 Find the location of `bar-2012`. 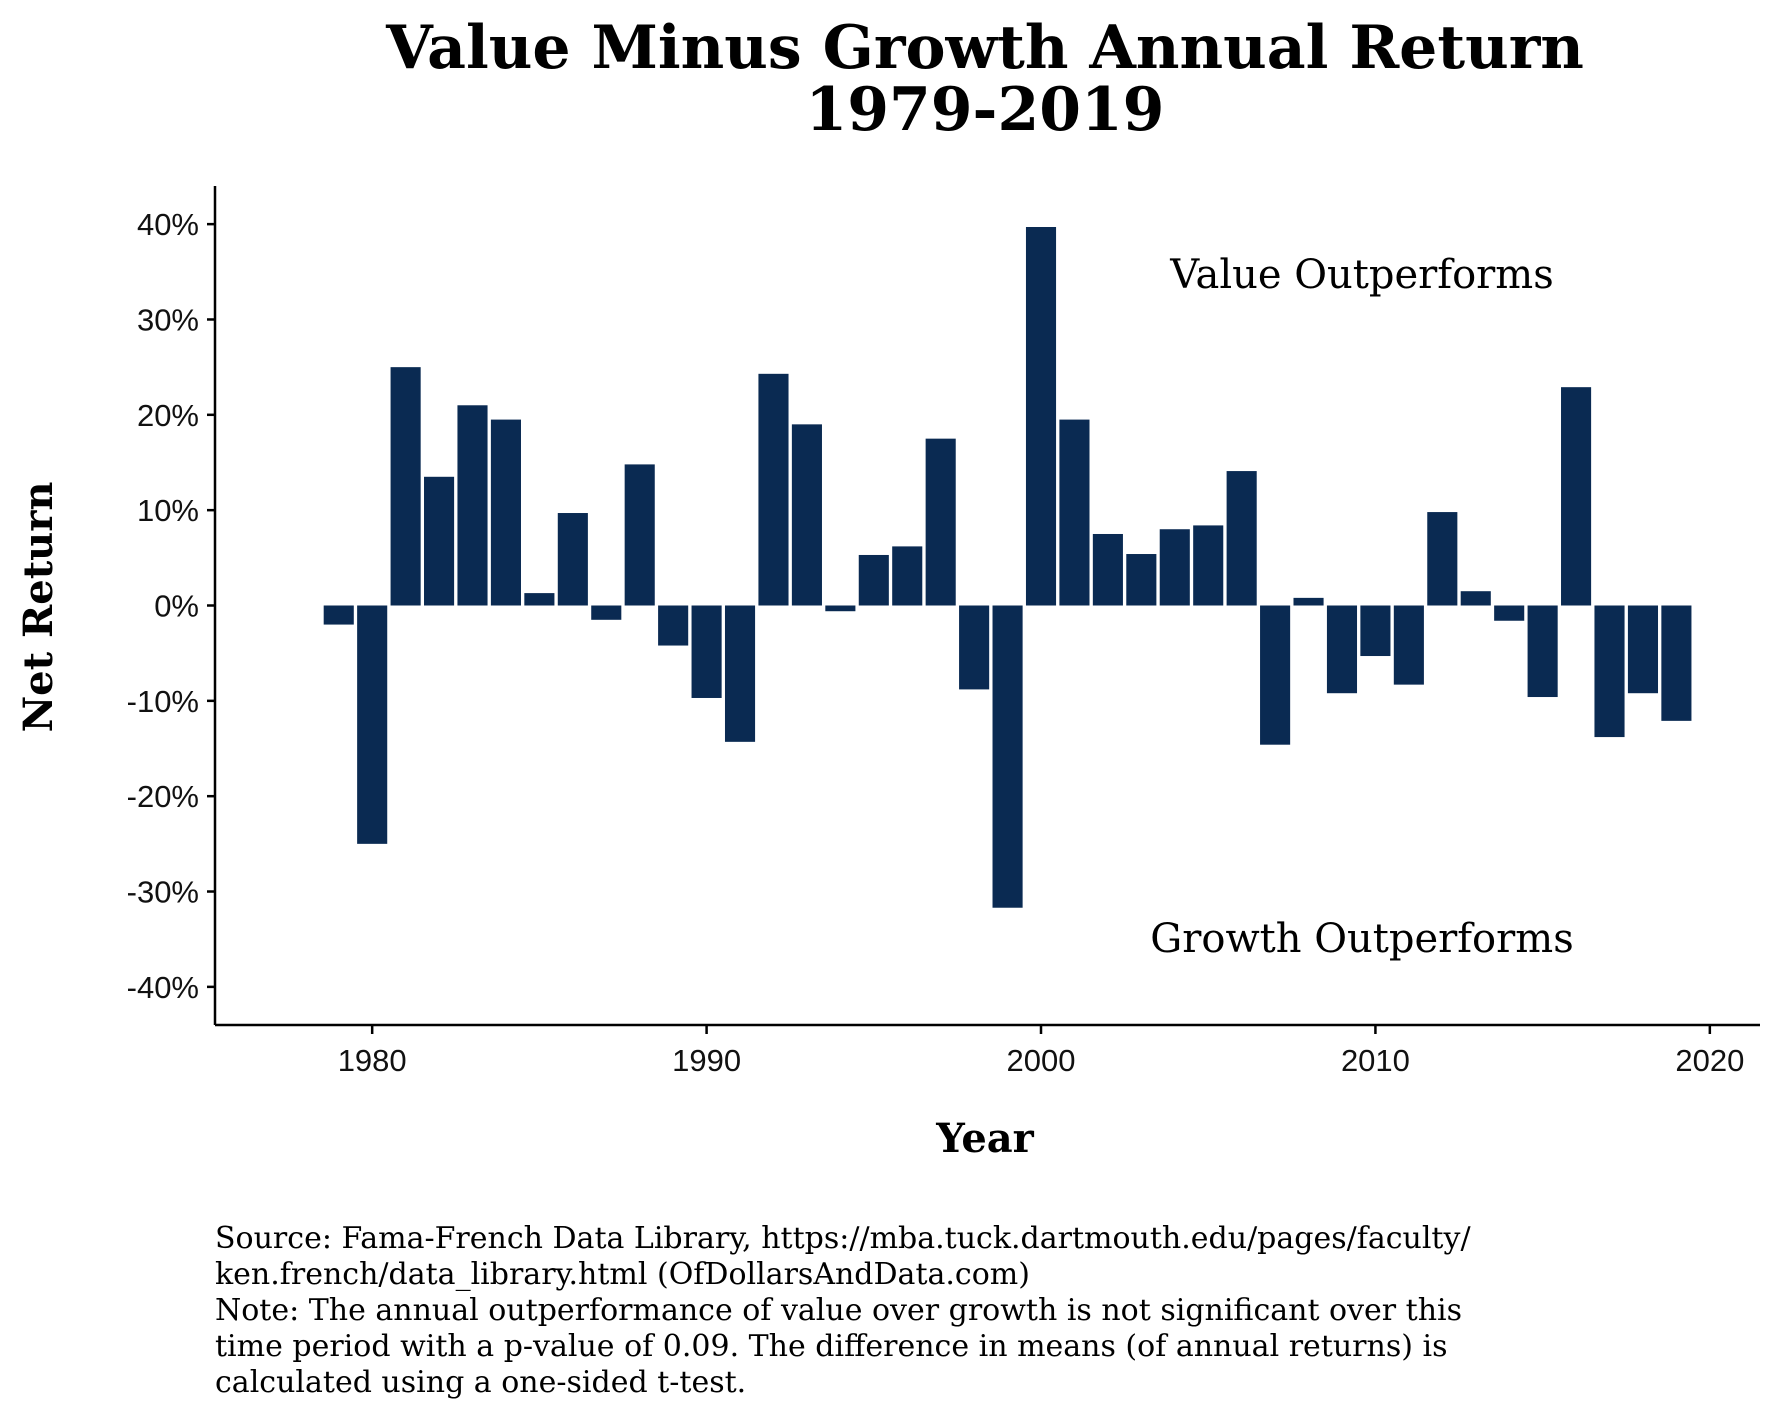

bar-2012 is located at coordinates (1442, 559).